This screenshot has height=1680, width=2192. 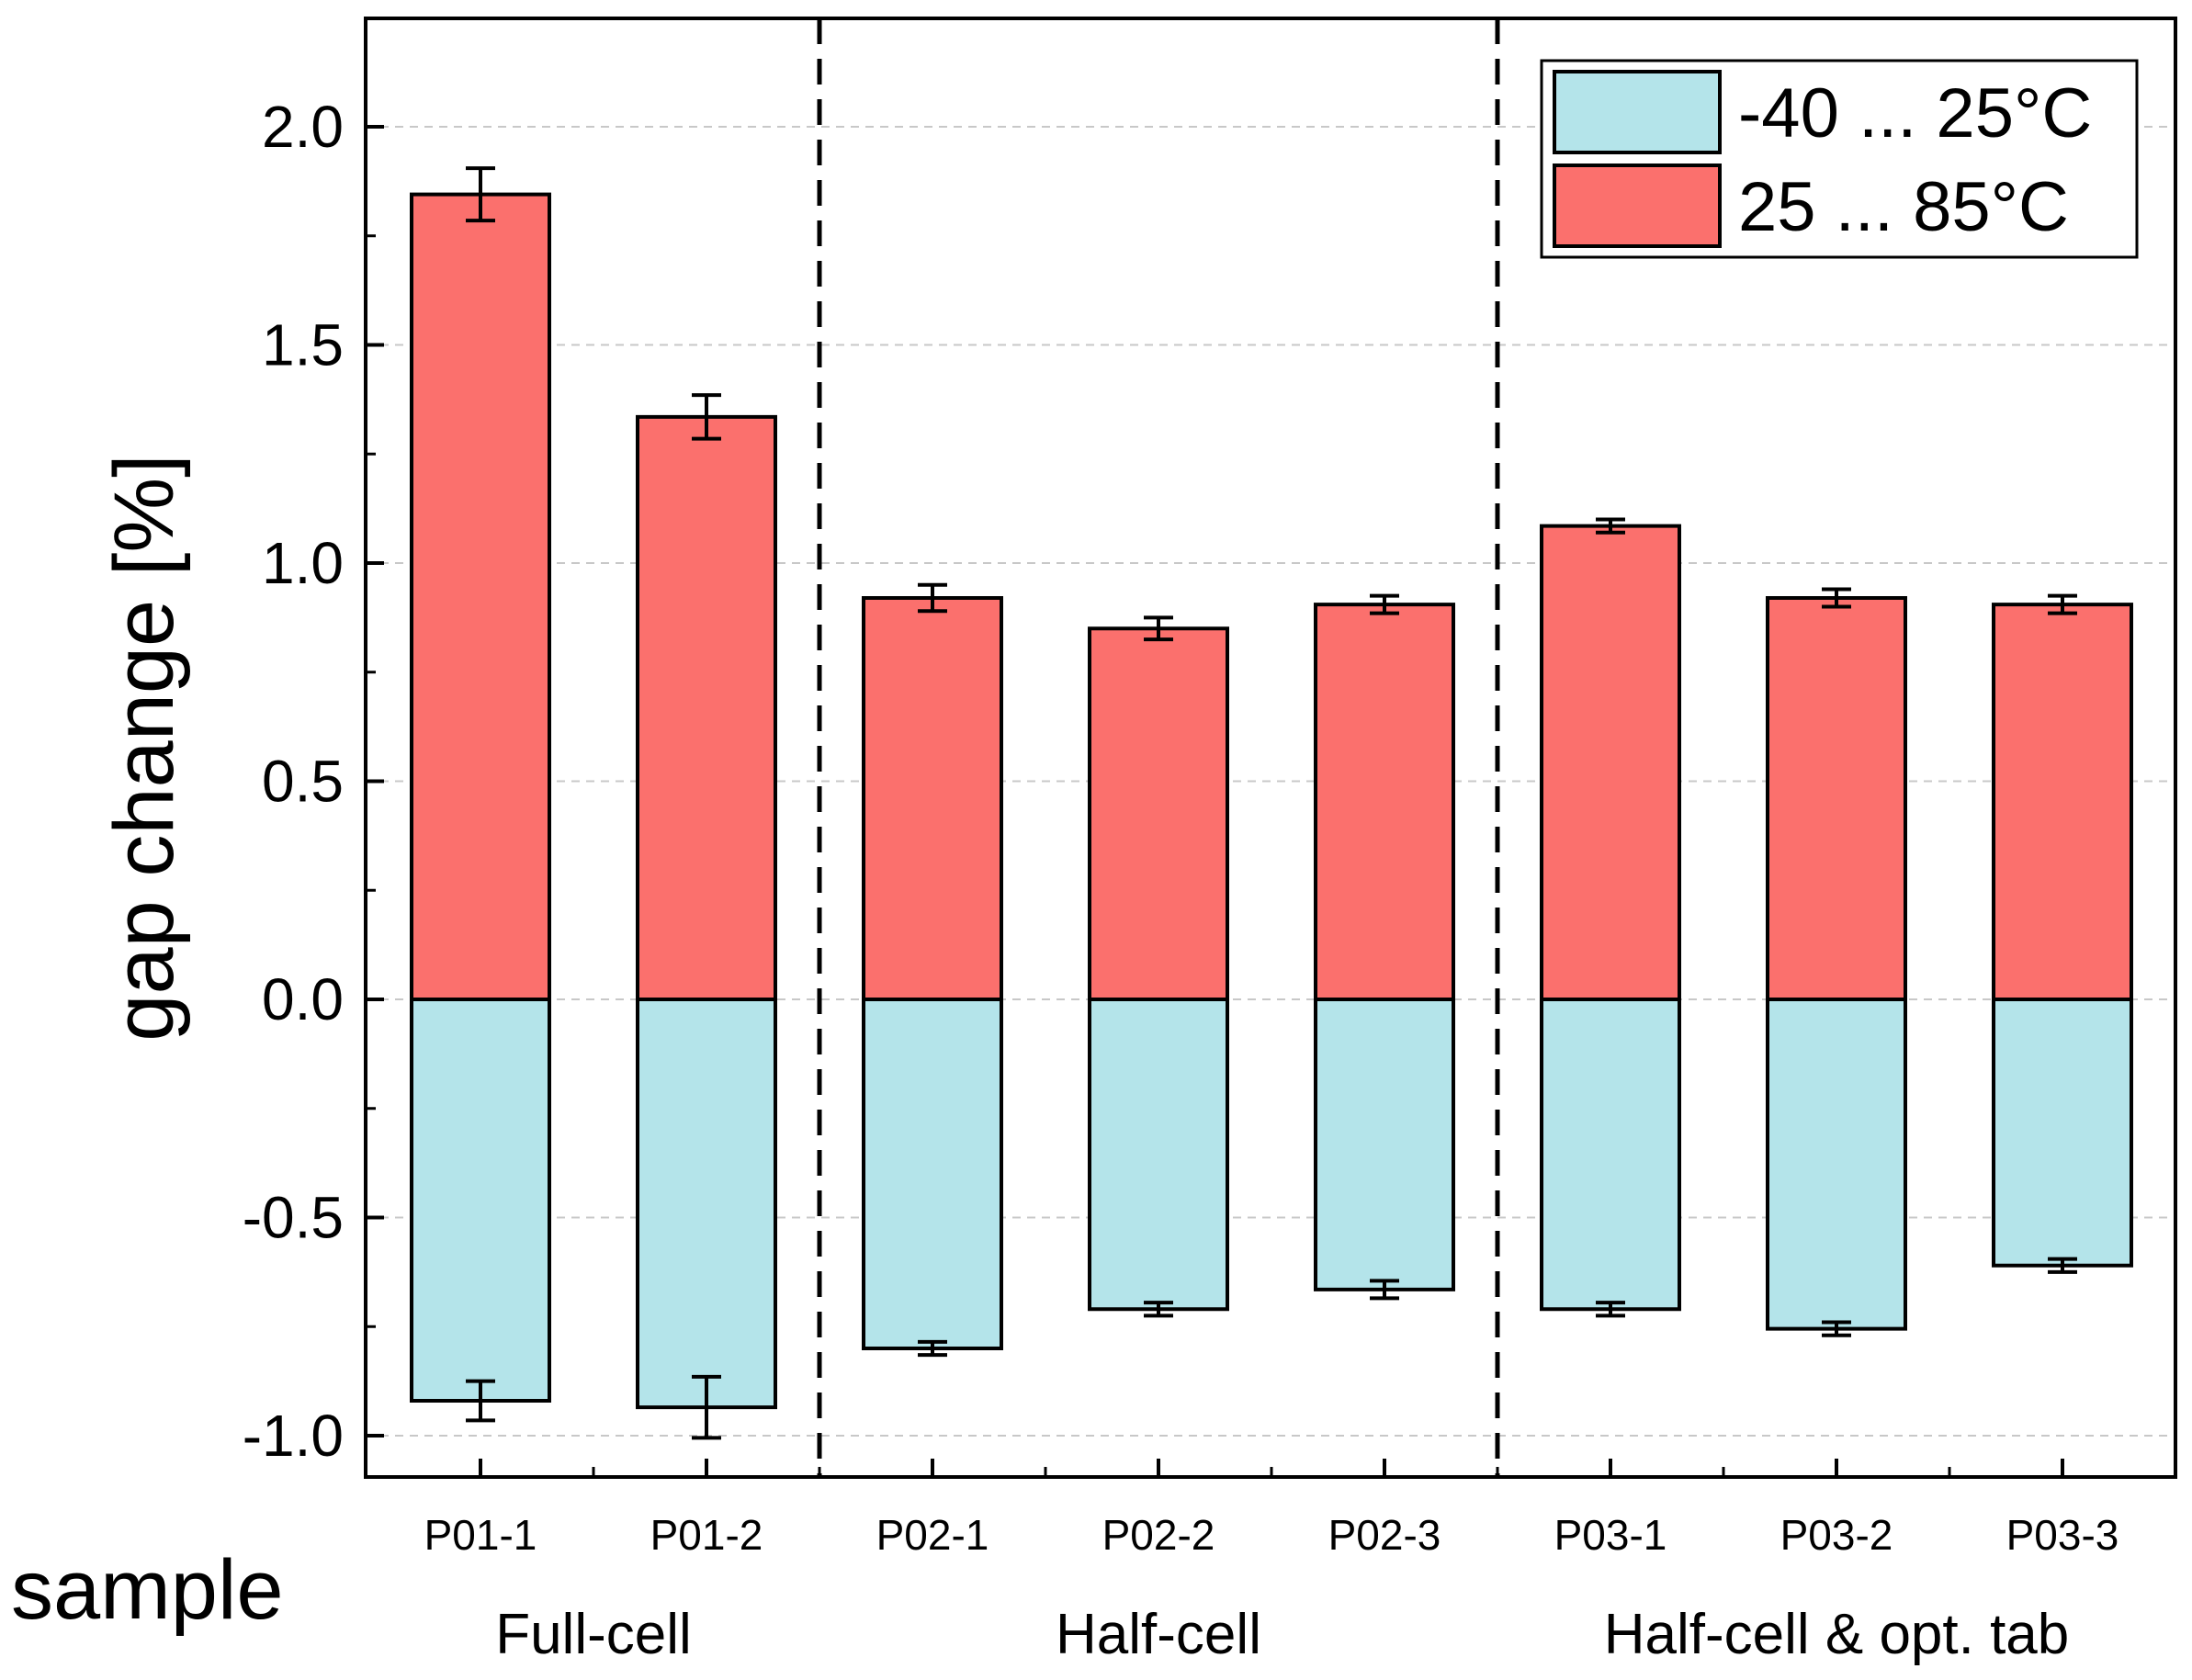 What do you see at coordinates (1384, 1535) in the screenshot?
I see `x-tick-label: P02-3` at bounding box center [1384, 1535].